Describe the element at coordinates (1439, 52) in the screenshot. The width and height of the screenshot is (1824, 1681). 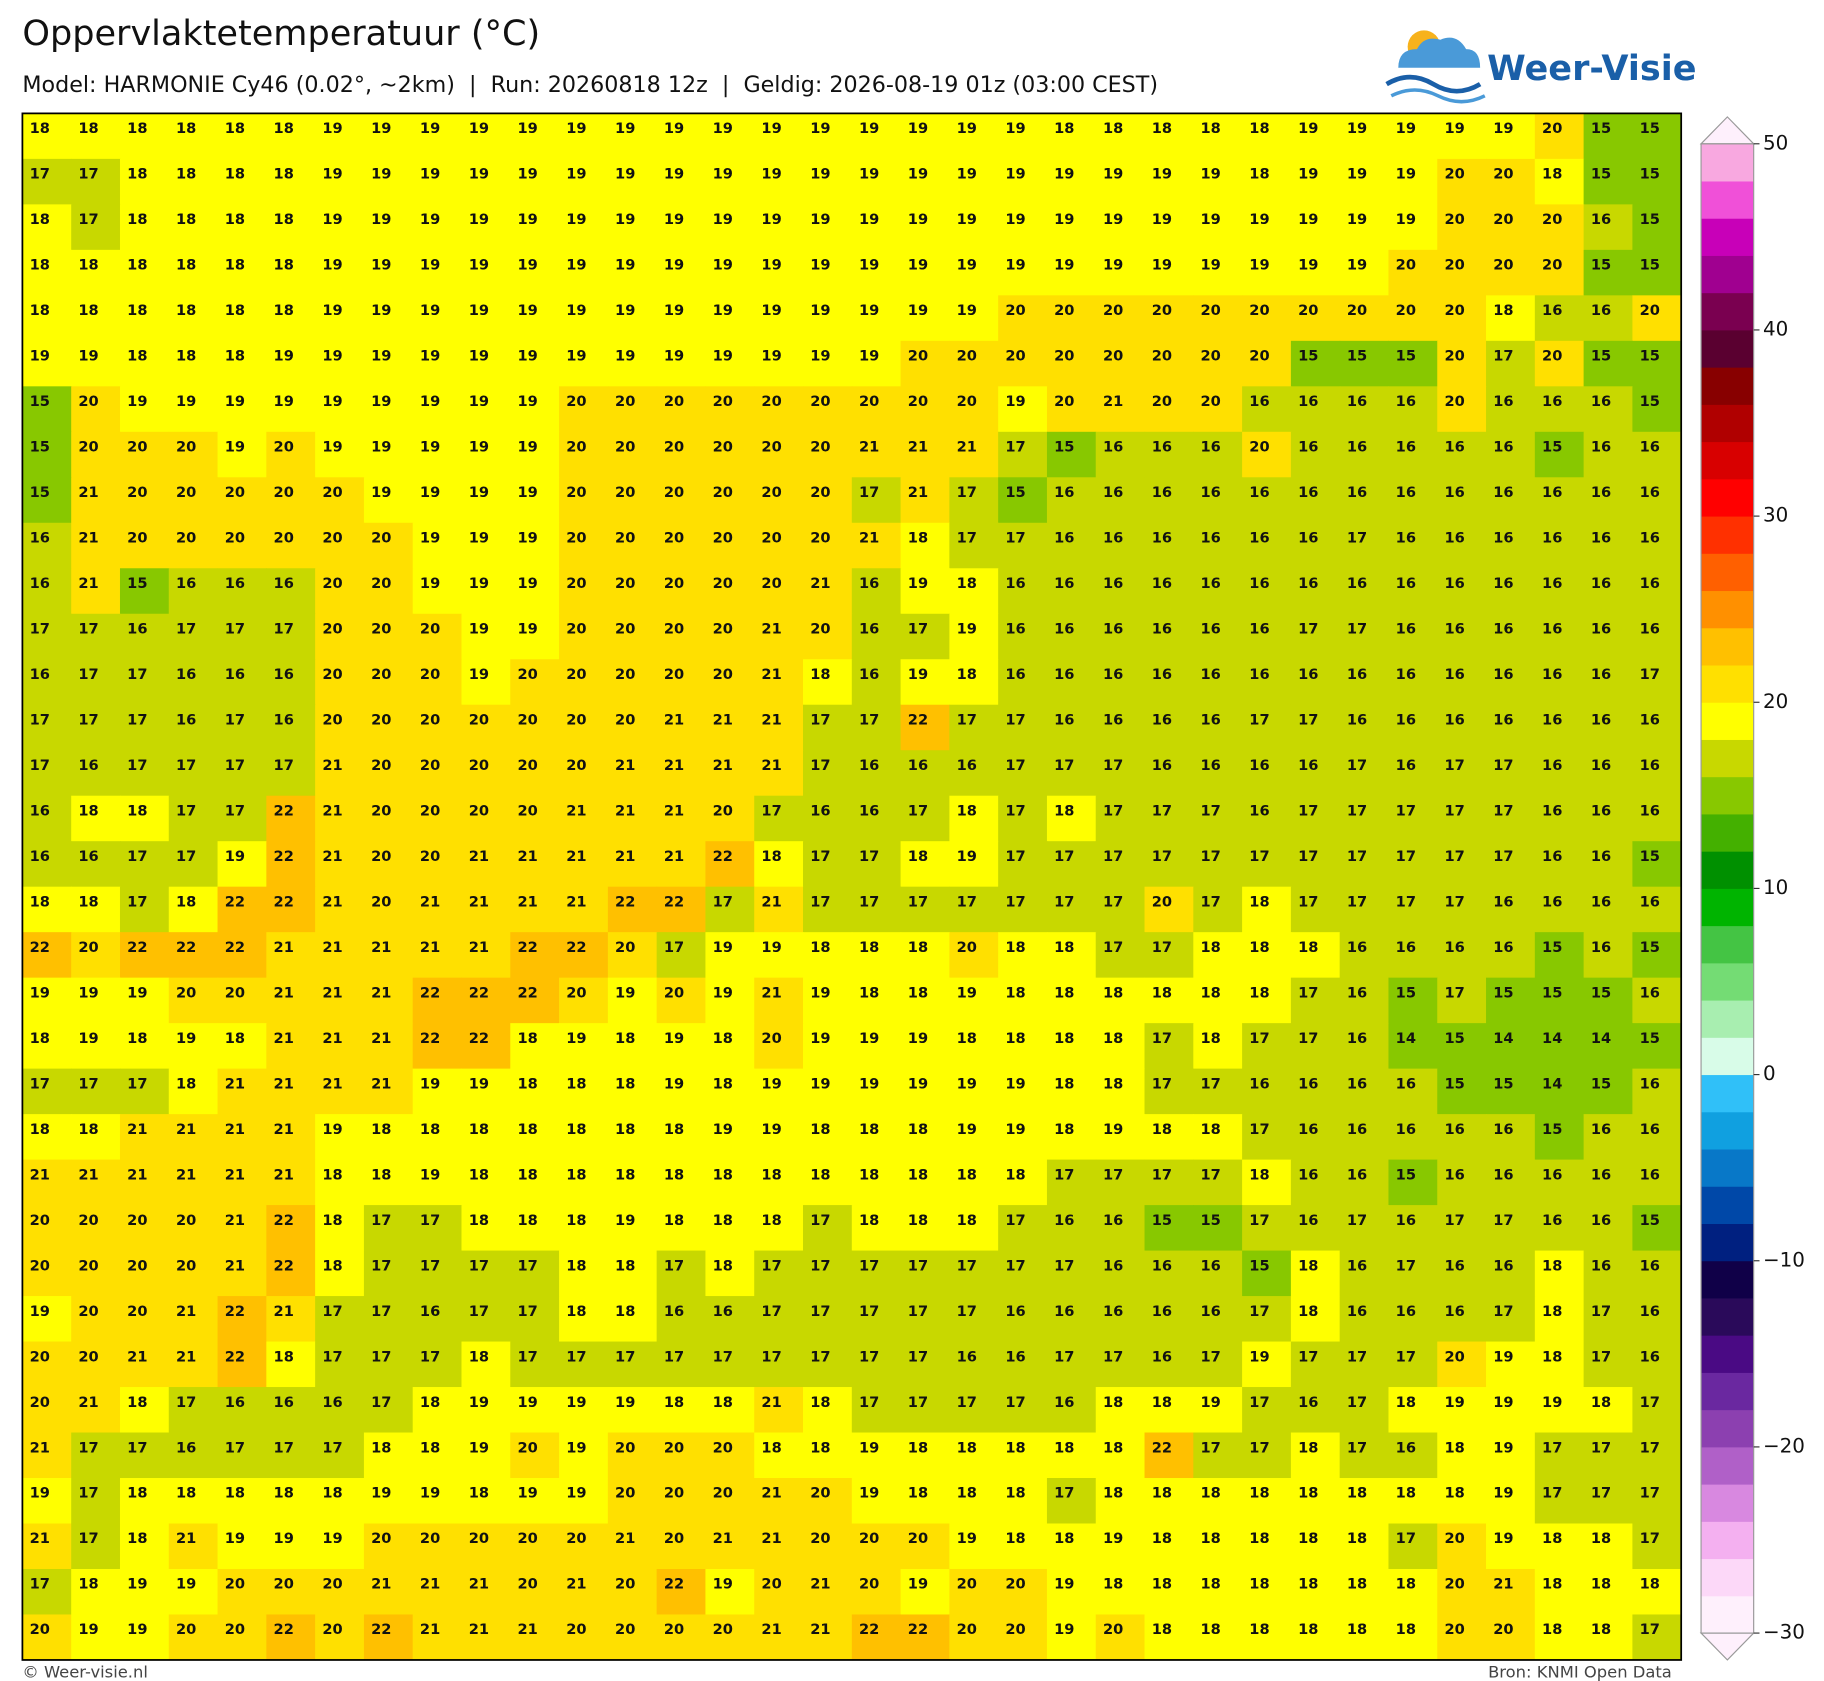
I see `logo-cloud` at that location.